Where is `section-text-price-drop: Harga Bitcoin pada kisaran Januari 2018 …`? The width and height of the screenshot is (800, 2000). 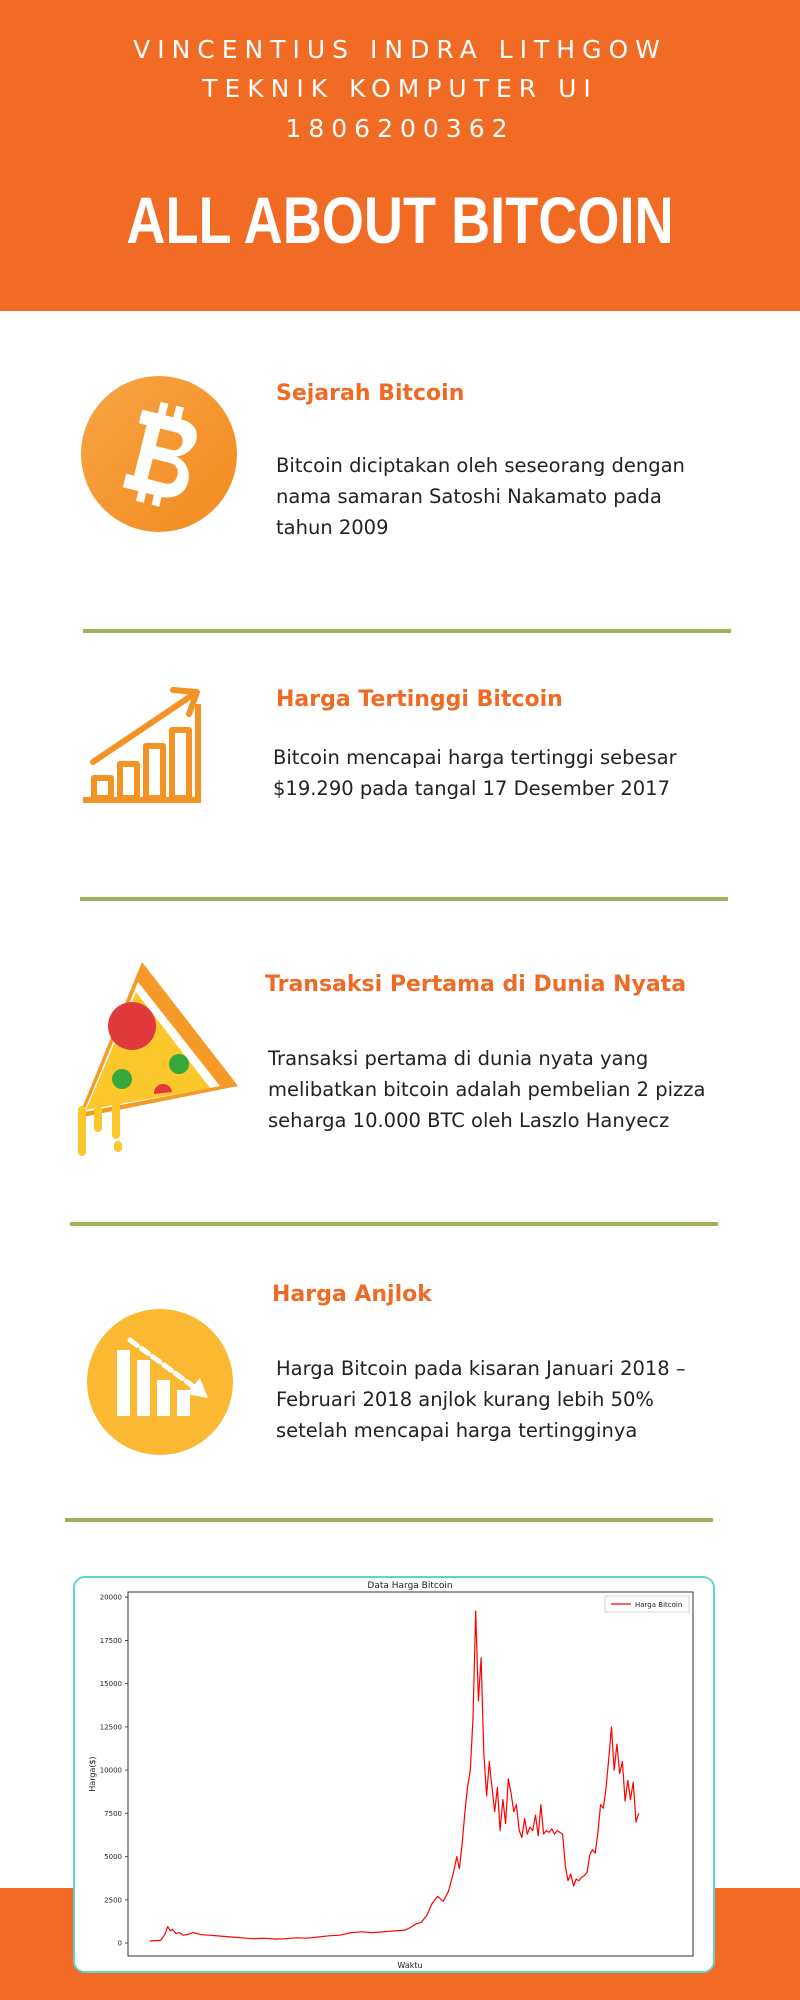
section-text-price-drop: Harga Bitcoin pada kisaran Januari 2018 … is located at coordinates (481, 1399).